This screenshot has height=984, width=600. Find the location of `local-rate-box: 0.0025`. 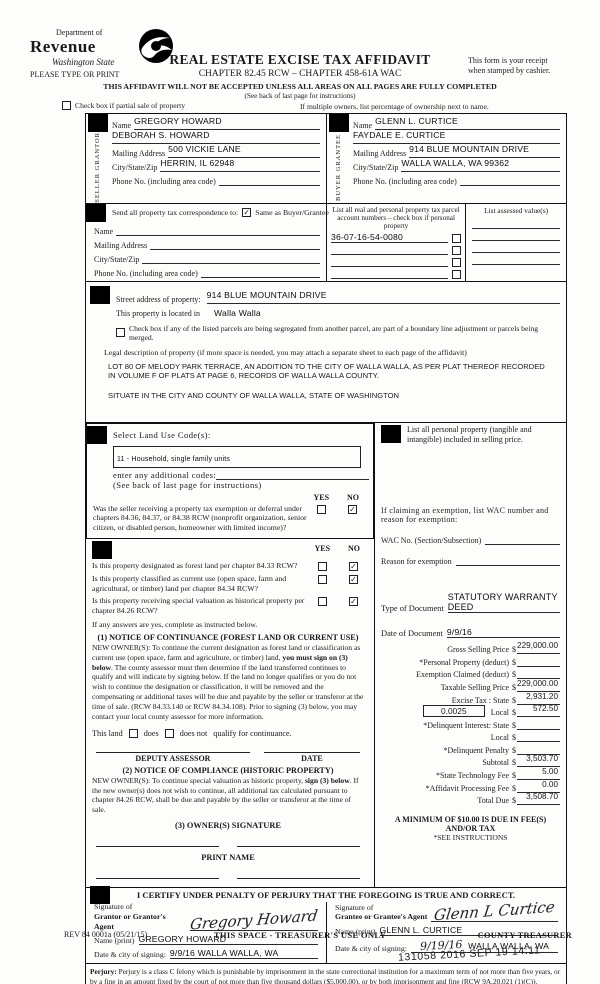

local-rate-box: 0.0025 is located at coordinates (453, 711).